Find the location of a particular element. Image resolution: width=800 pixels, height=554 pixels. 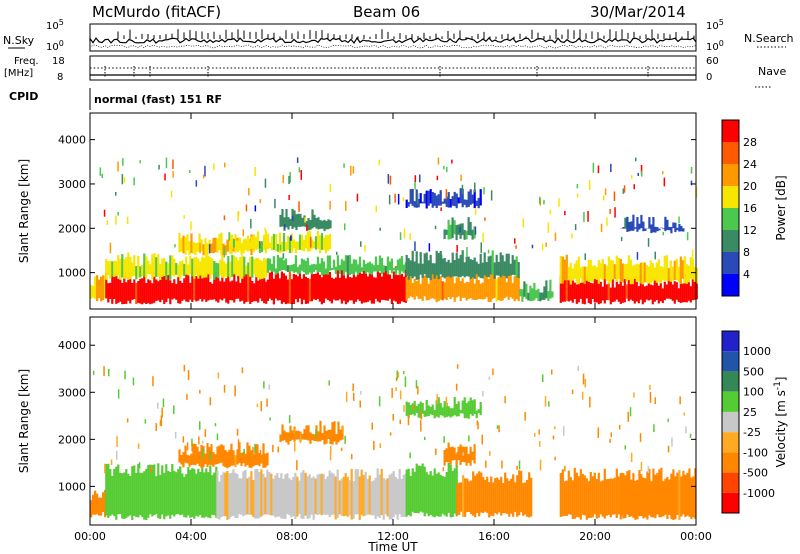

ytick-label: 1000 is located at coordinates (72, 486).